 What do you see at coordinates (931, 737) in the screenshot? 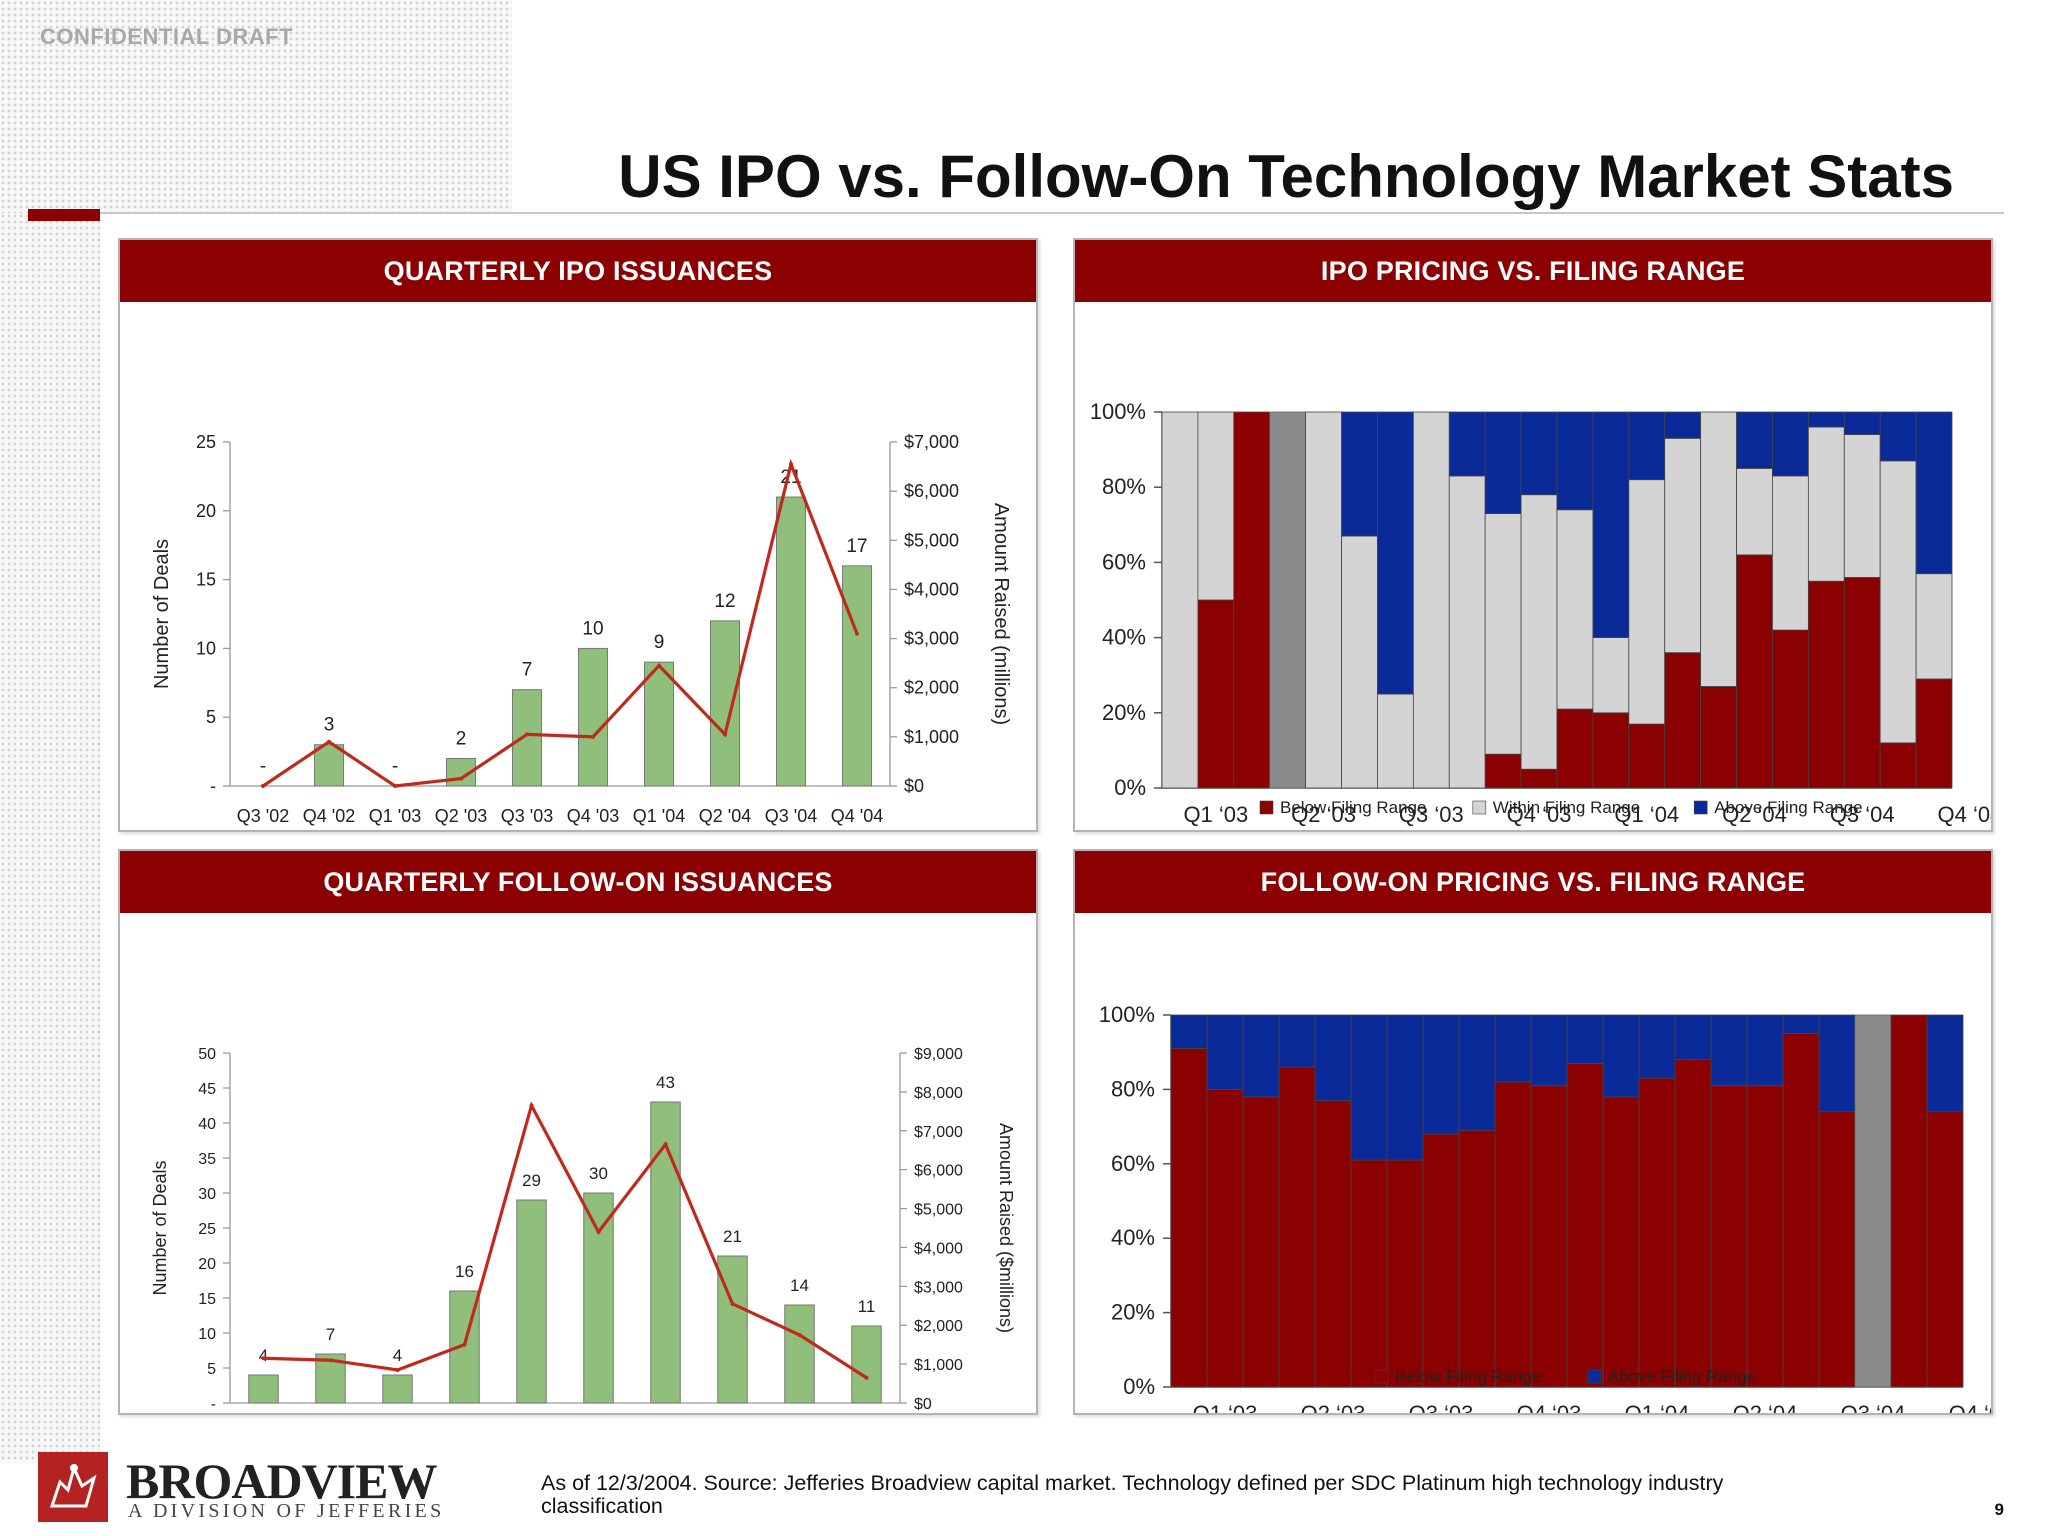
I see `y2-tick-label: $1,000` at bounding box center [931, 737].